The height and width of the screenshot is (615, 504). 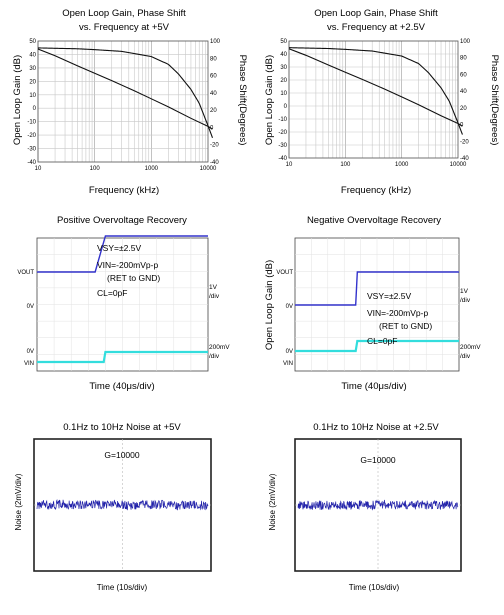 What do you see at coordinates (122, 427) in the screenshot?
I see `chart-title: 0.1Hz to 10Hz Noise at +5V` at bounding box center [122, 427].